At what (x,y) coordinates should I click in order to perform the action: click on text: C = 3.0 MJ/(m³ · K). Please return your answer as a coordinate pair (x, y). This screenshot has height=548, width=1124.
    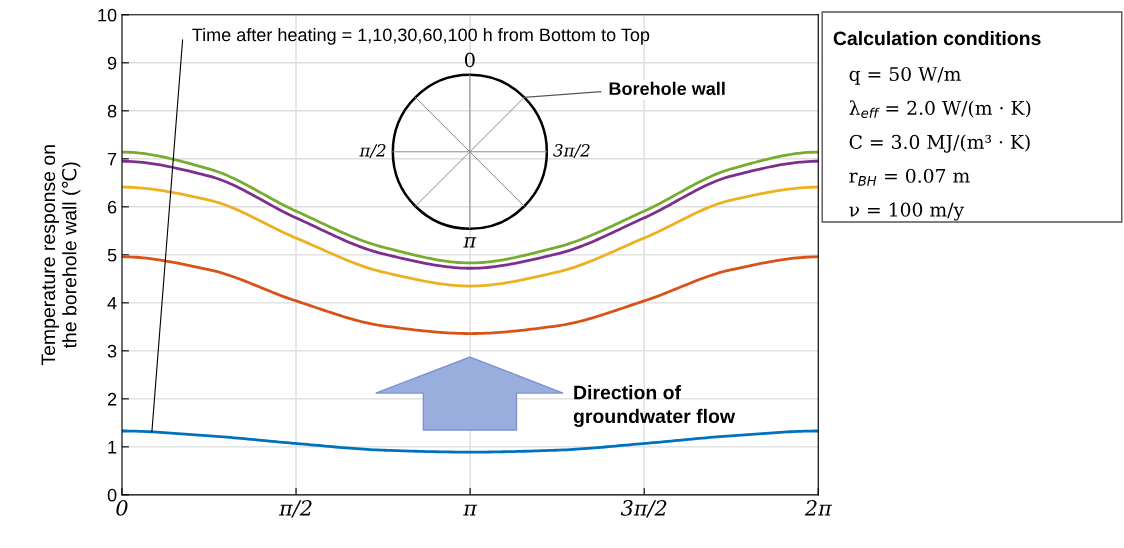
    Looking at the image, I should click on (939, 143).